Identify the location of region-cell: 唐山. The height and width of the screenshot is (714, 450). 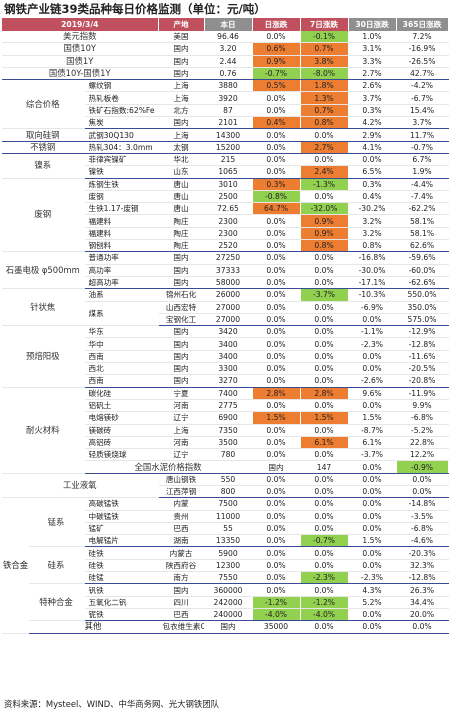
(181, 197).